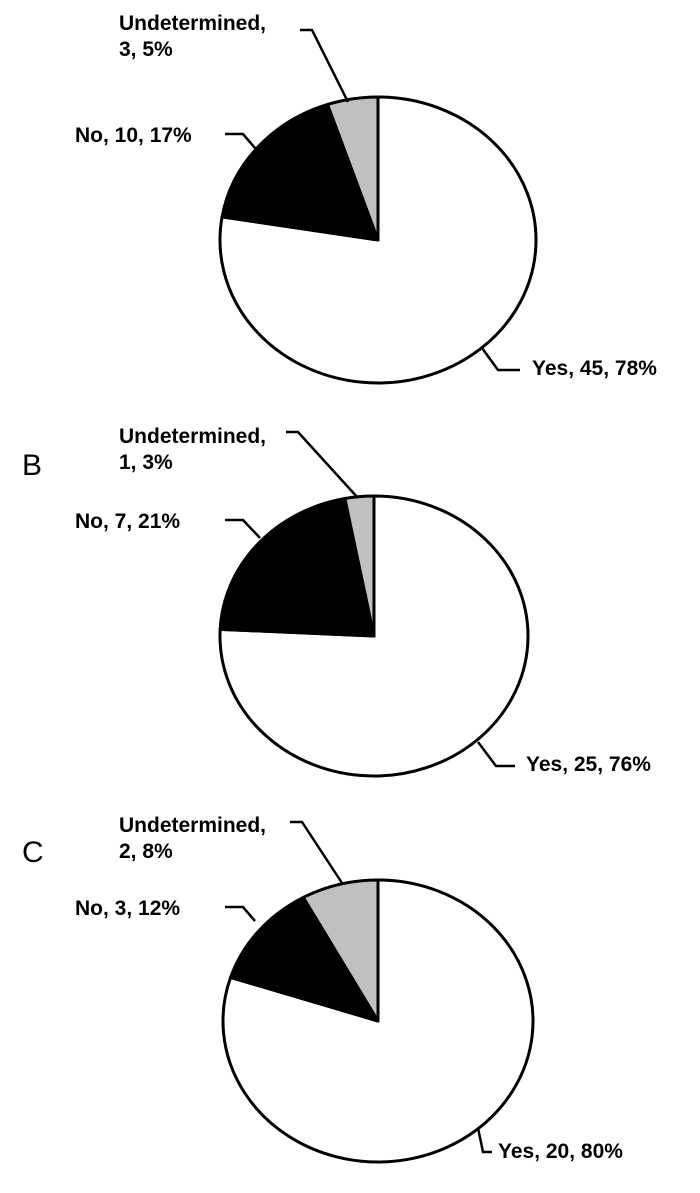 The height and width of the screenshot is (1193, 700). I want to click on data-label-undetermined: Undetermined, 3, 5%, so click(192, 36).